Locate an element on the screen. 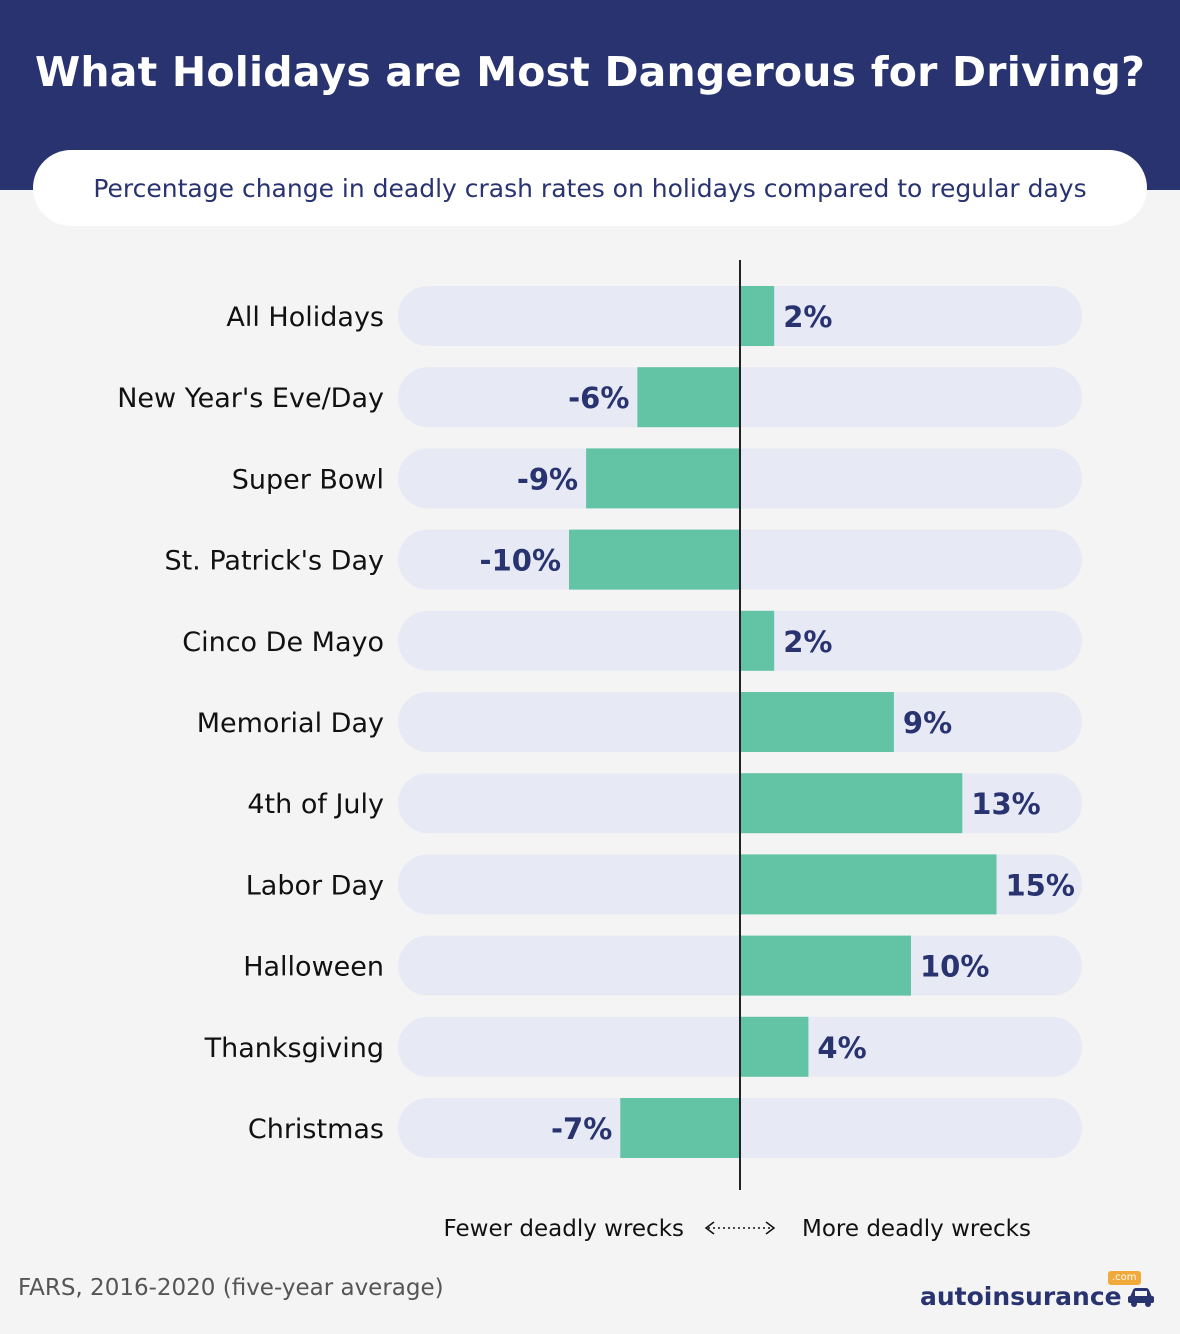  axis-hint-right: More deadly wrecks is located at coordinates (916, 1229).